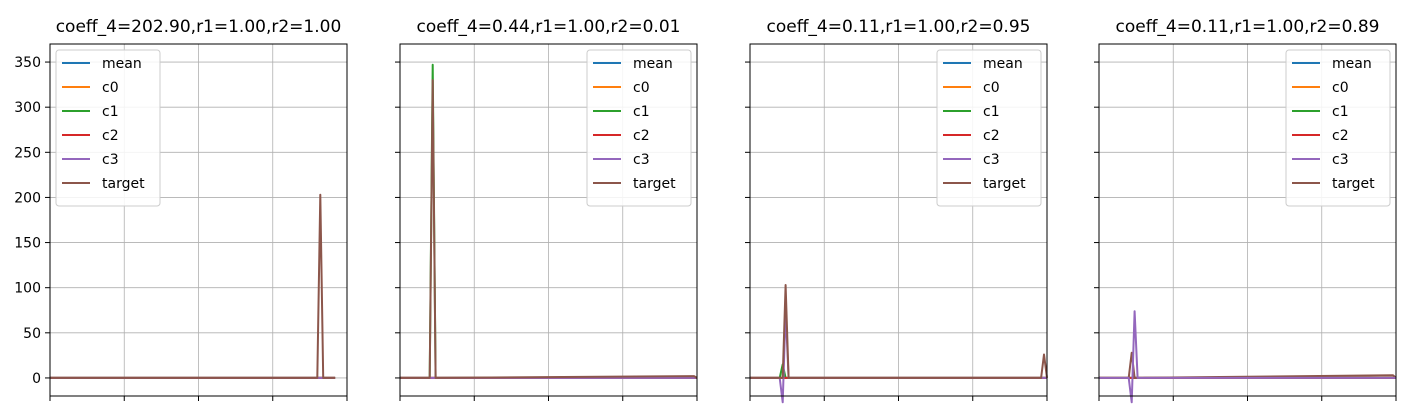 This screenshot has height=420, width=1416. What do you see at coordinates (27, 244) in the screenshot?
I see `y-tick-label: 150` at bounding box center [27, 244].